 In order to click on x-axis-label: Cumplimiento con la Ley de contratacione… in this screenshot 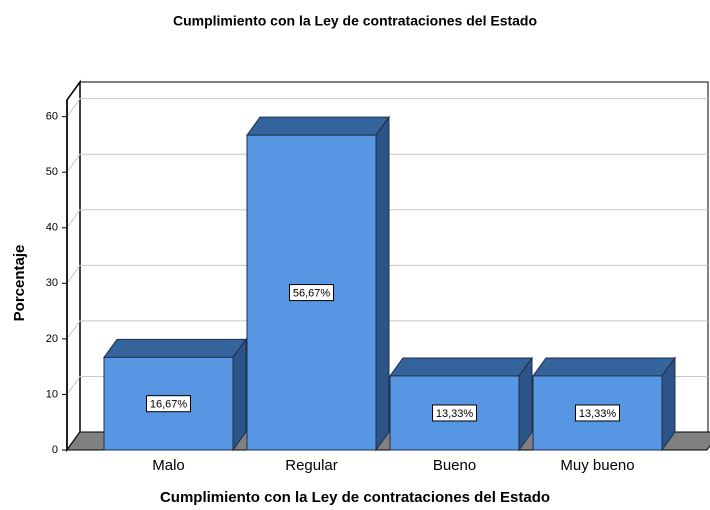, I will do `click(355, 497)`.